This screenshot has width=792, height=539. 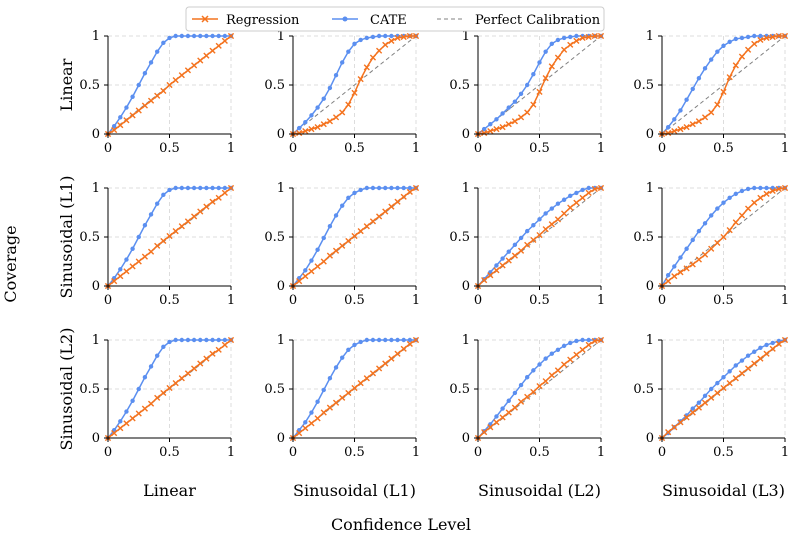 What do you see at coordinates (157, 244) in the screenshot?
I see `panel-r2-c1: 00 0.5 0.5 1 1` at bounding box center [157, 244].